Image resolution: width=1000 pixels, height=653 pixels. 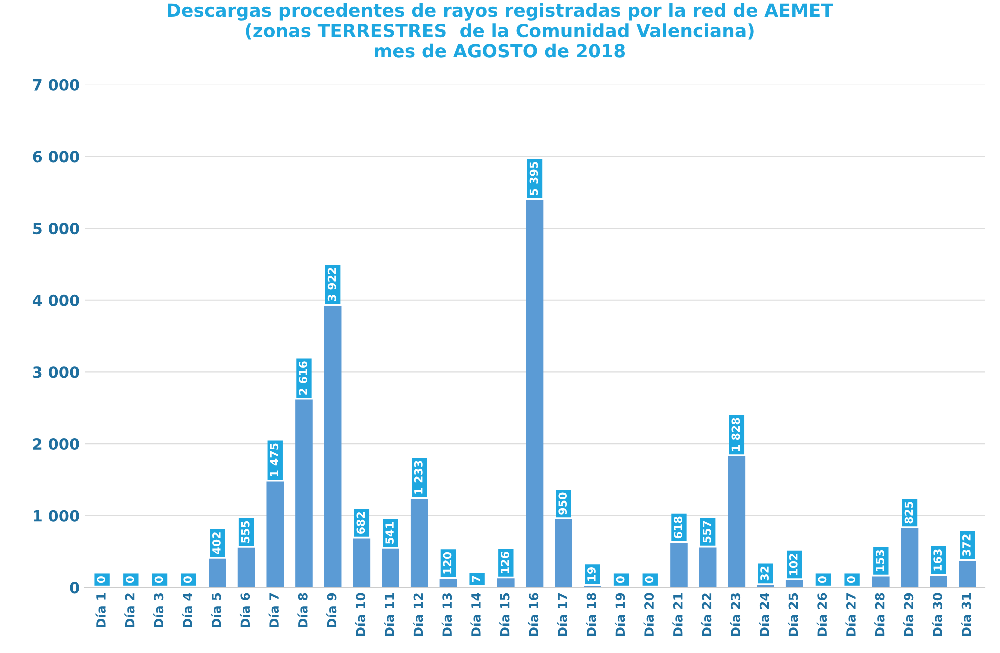 I want to click on x-tick-label: Día 9, so click(x=331, y=610).